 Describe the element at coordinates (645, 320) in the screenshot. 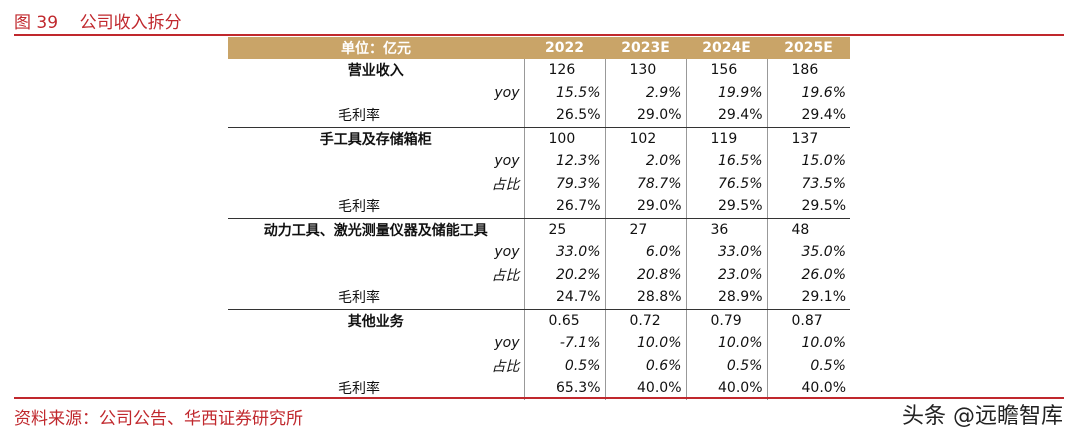

I see `cell-value: 0.72` at that location.